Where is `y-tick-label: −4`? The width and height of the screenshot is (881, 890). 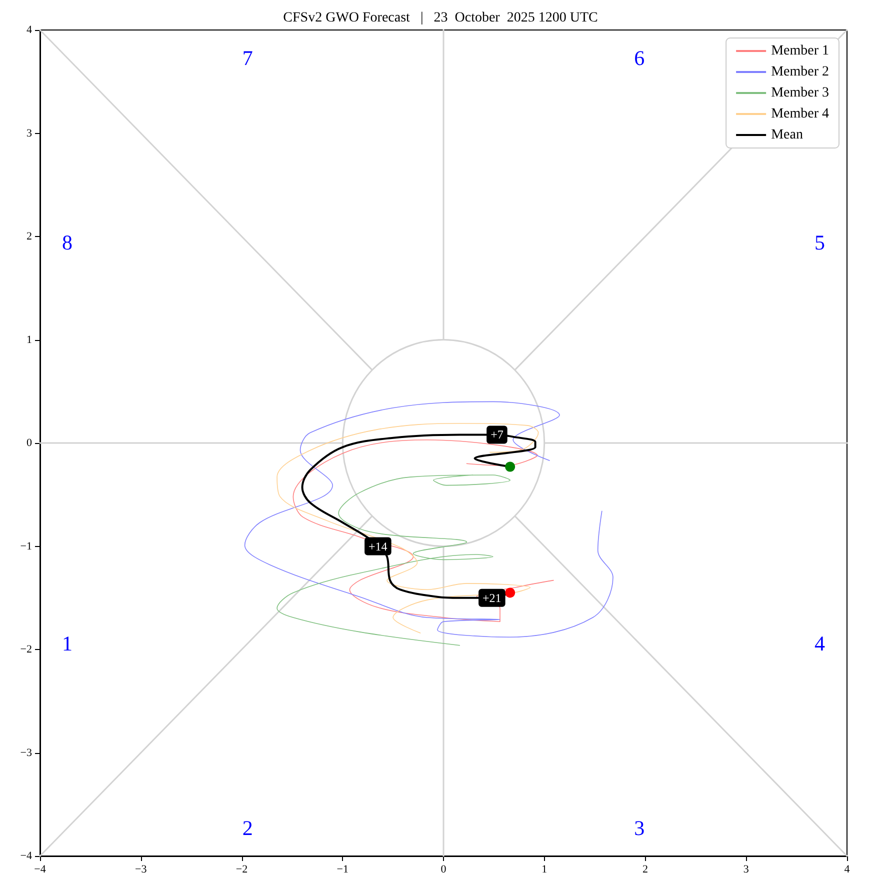
y-tick-label: −4 is located at coordinates (26, 856).